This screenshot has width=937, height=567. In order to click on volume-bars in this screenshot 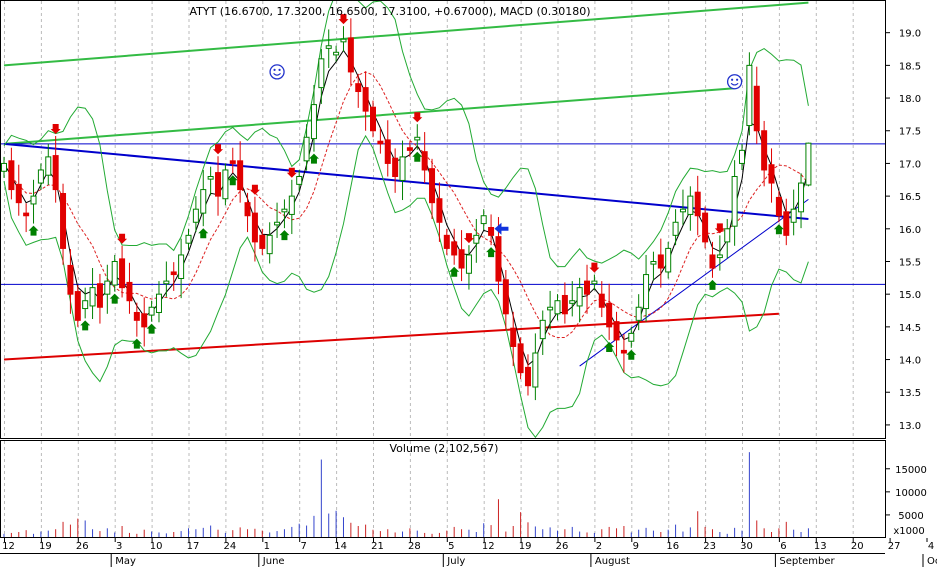, I will do `click(406, 495)`.